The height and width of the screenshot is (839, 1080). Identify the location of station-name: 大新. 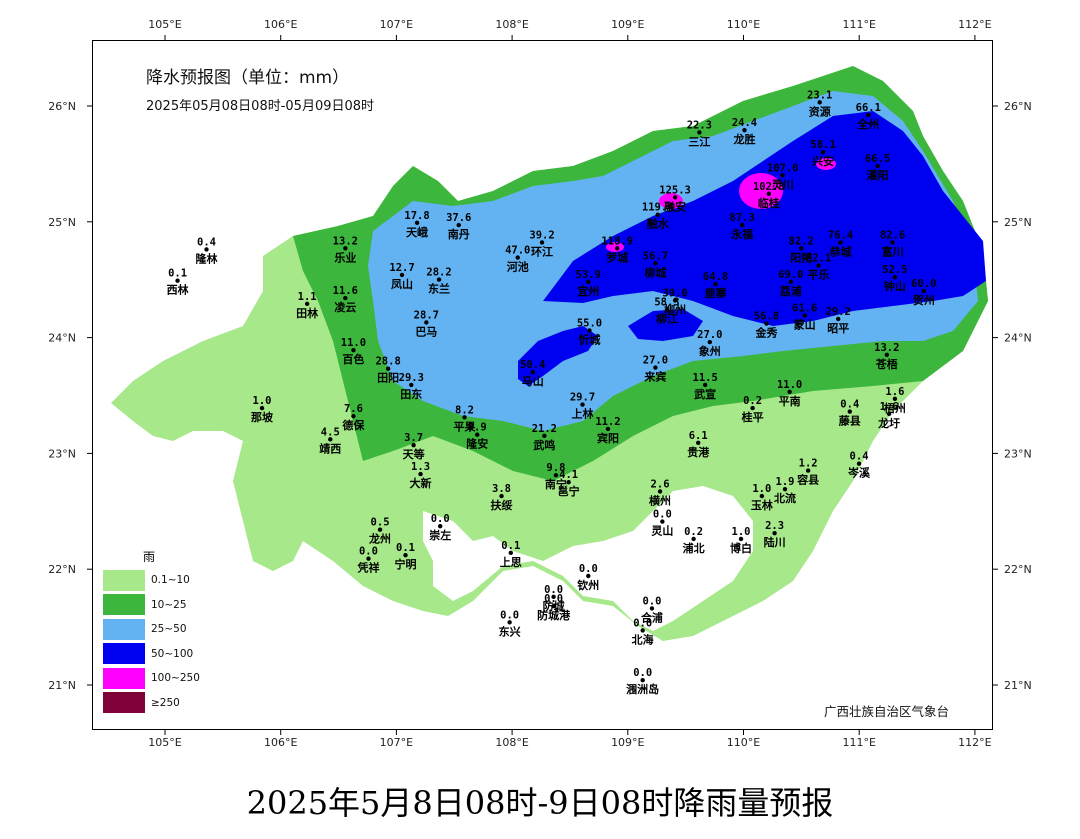
(421, 483).